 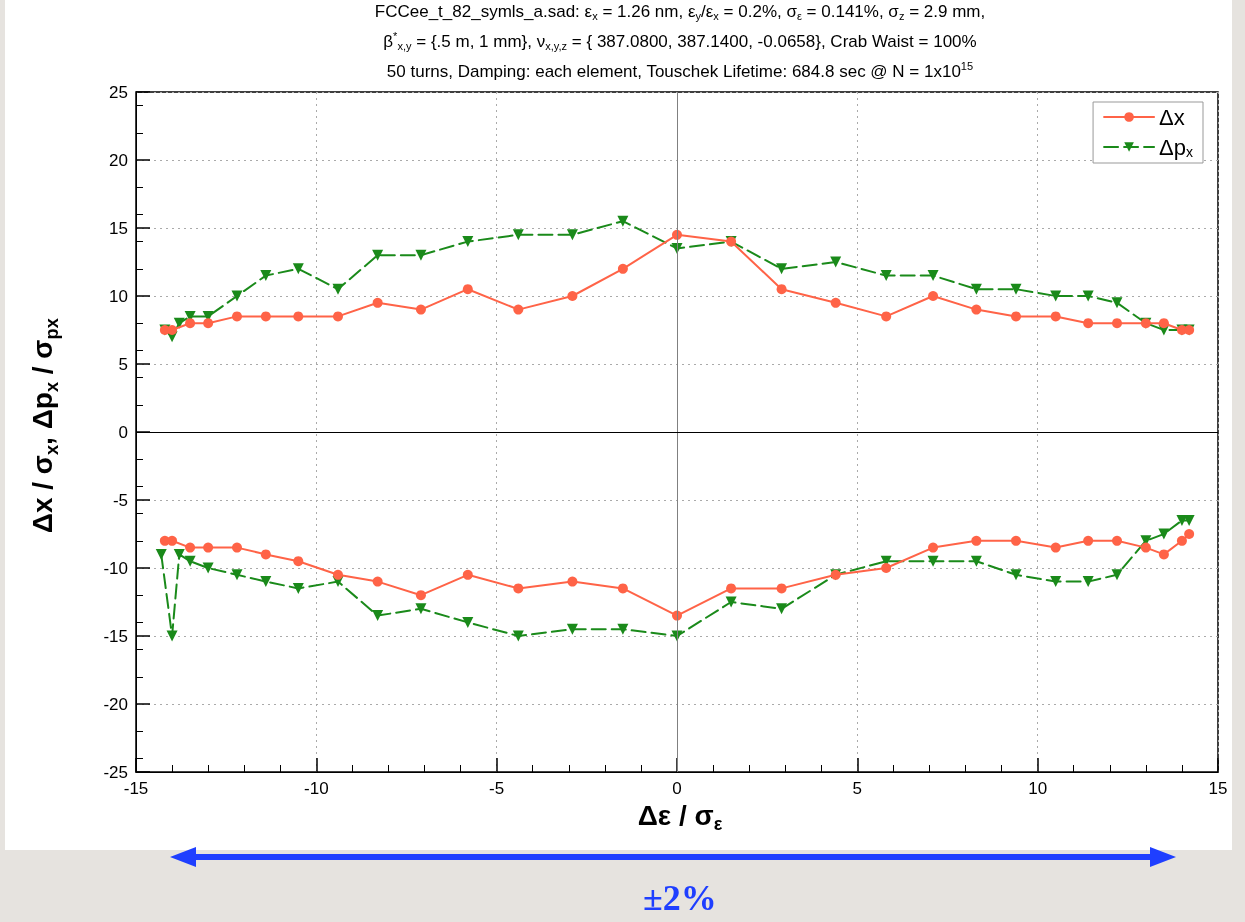 What do you see at coordinates (118, 160) in the screenshot?
I see `y-tick-label: 20` at bounding box center [118, 160].